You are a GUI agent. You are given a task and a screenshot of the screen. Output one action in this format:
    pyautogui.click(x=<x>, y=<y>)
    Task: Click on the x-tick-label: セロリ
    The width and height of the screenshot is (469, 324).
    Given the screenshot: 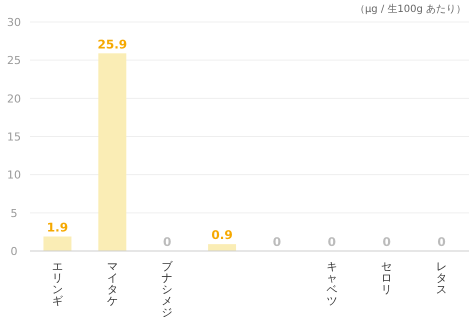 What is the action you would take?
    pyautogui.click(x=386, y=278)
    